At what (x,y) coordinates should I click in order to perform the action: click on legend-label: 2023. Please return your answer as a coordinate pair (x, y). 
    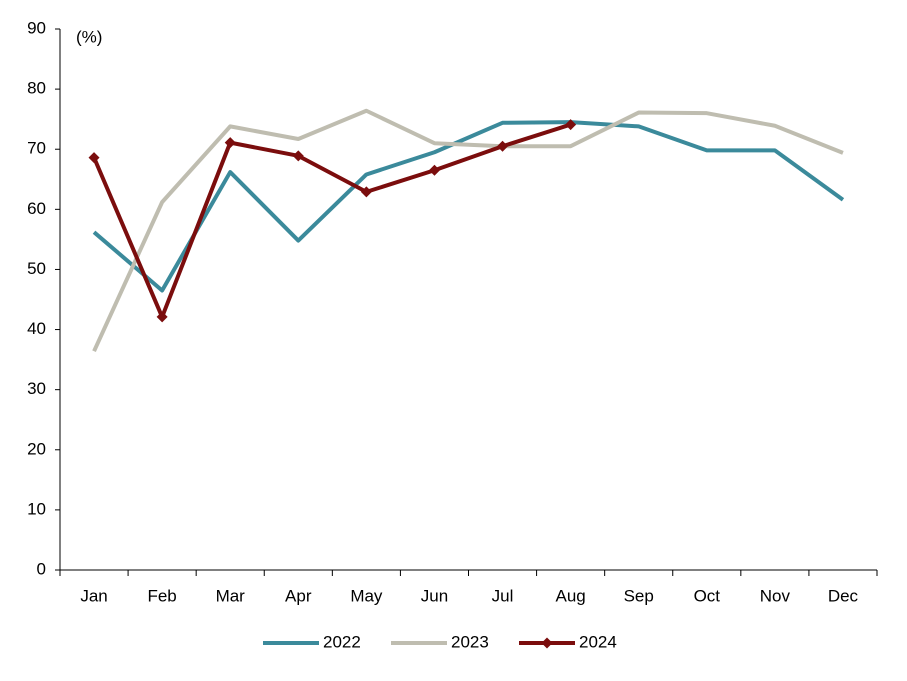
    Looking at the image, I should click on (470, 641).